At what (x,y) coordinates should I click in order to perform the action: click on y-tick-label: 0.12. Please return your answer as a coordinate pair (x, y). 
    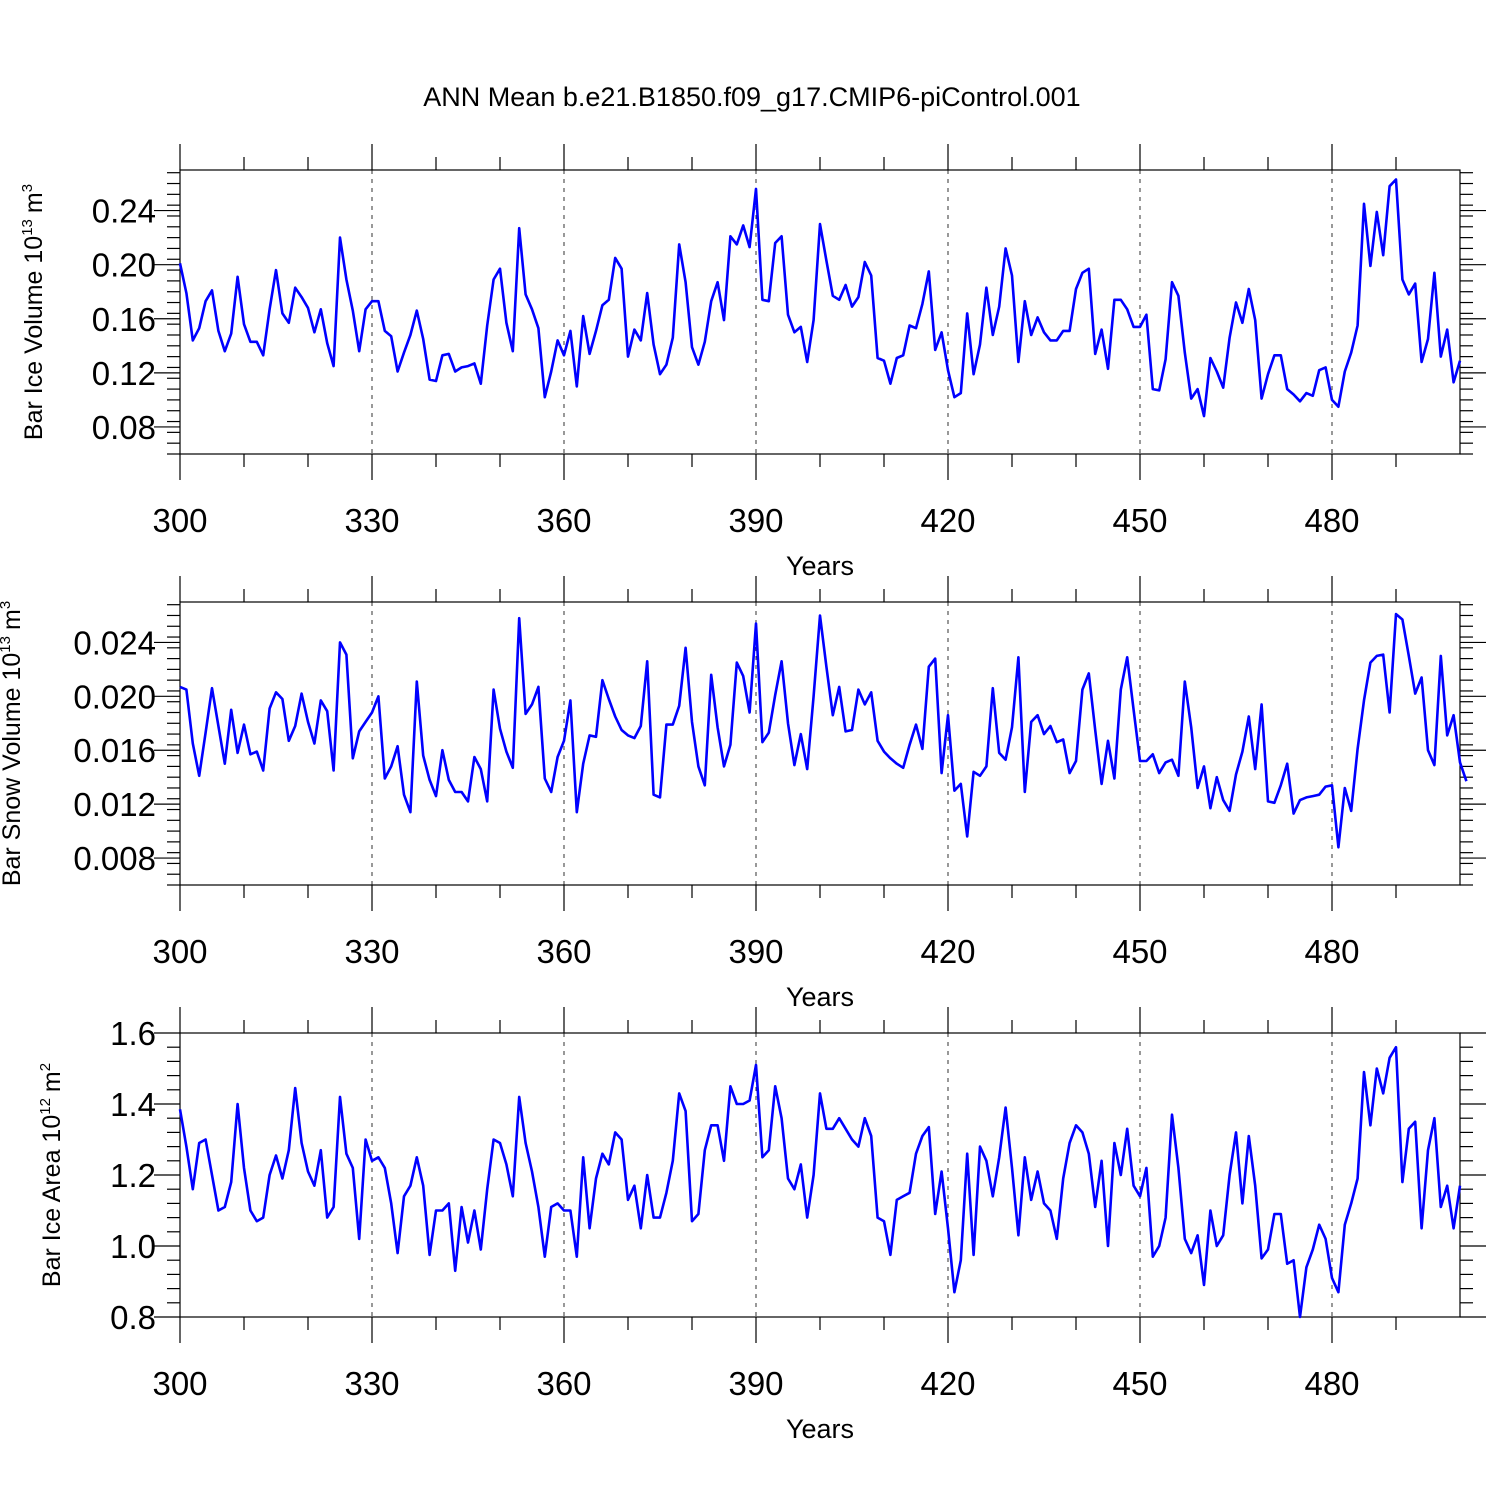
    Looking at the image, I should click on (124, 373).